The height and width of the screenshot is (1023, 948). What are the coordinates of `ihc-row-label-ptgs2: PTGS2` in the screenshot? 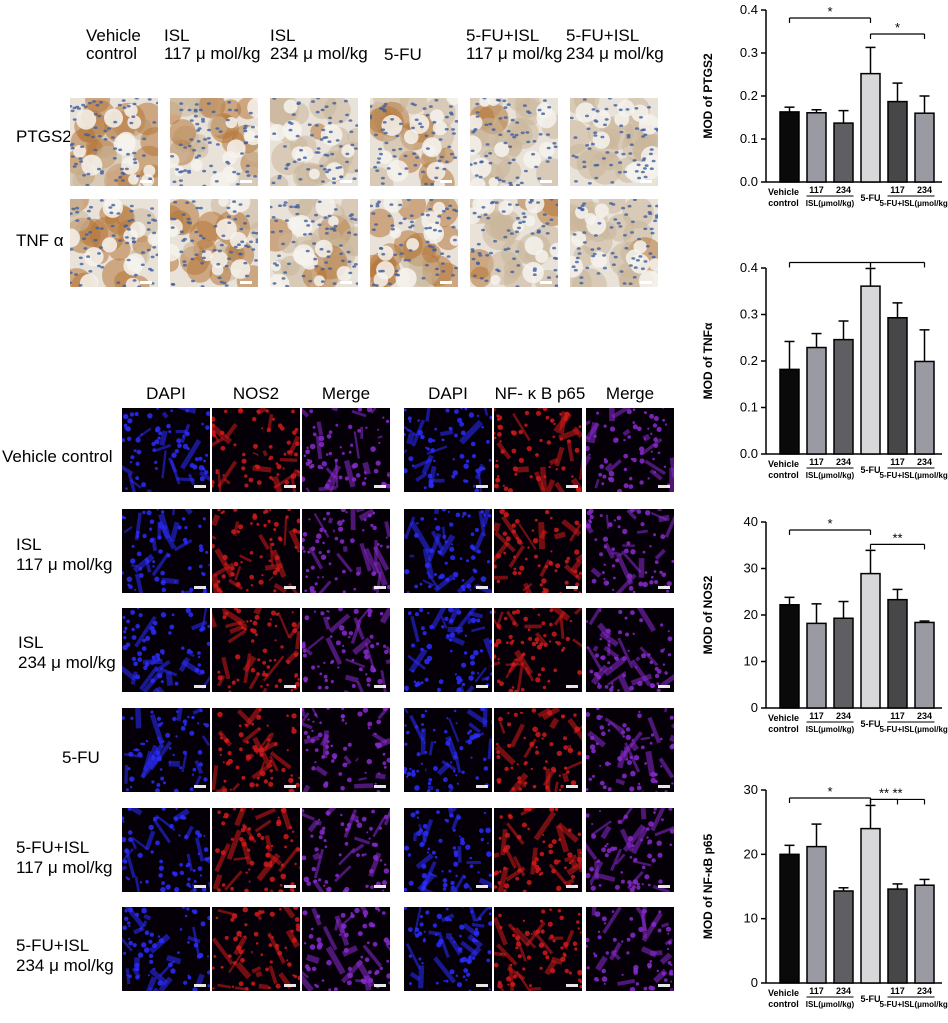 It's located at (44, 136).